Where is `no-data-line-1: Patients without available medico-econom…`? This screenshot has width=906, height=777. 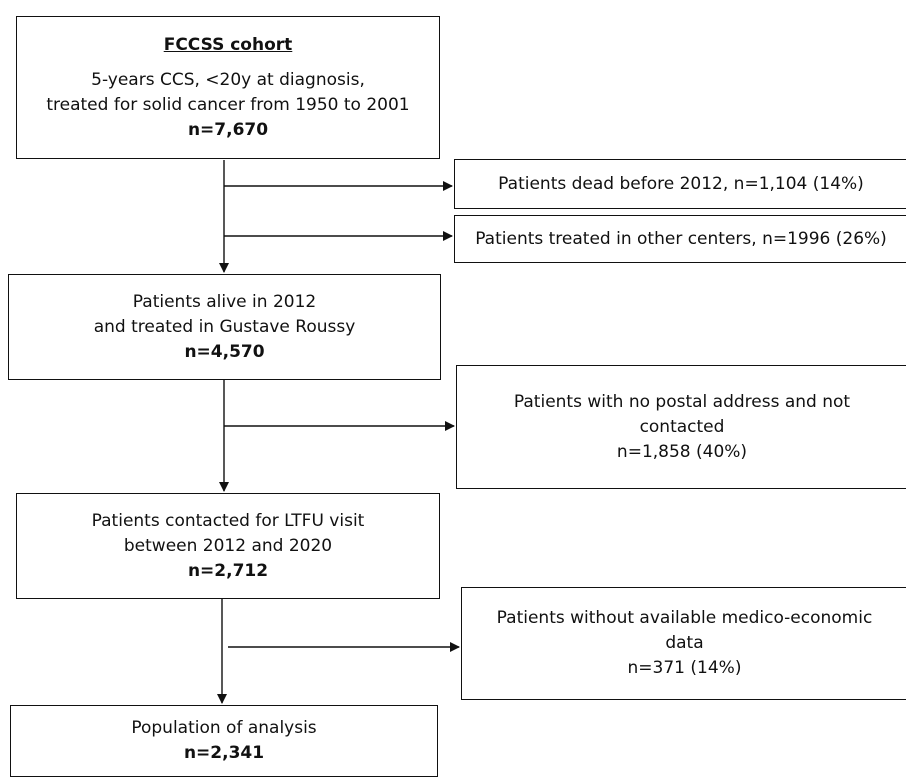 no-data-line-1: Patients without available medico-econom… is located at coordinates (684, 618).